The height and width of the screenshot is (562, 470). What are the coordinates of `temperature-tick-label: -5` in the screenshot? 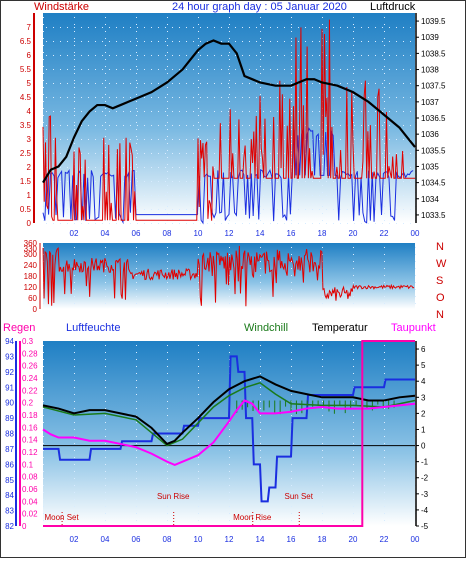 It's located at (425, 526).